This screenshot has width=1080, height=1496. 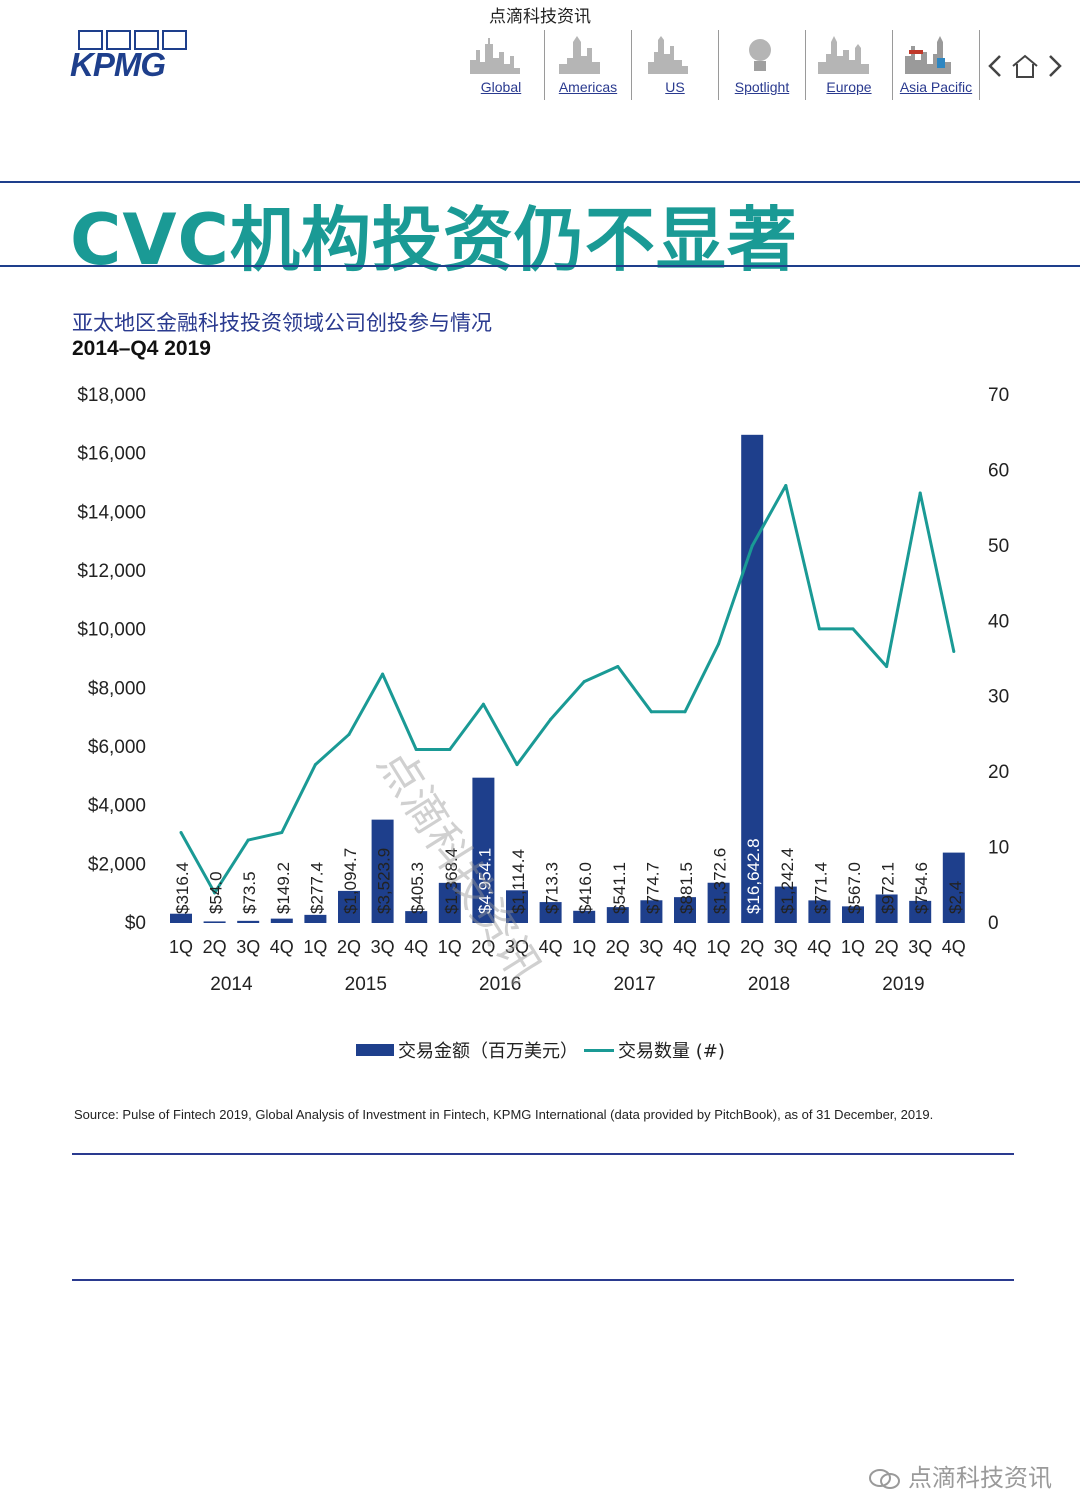 I want to click on data-label: $3,523.9, so click(x=384, y=881).